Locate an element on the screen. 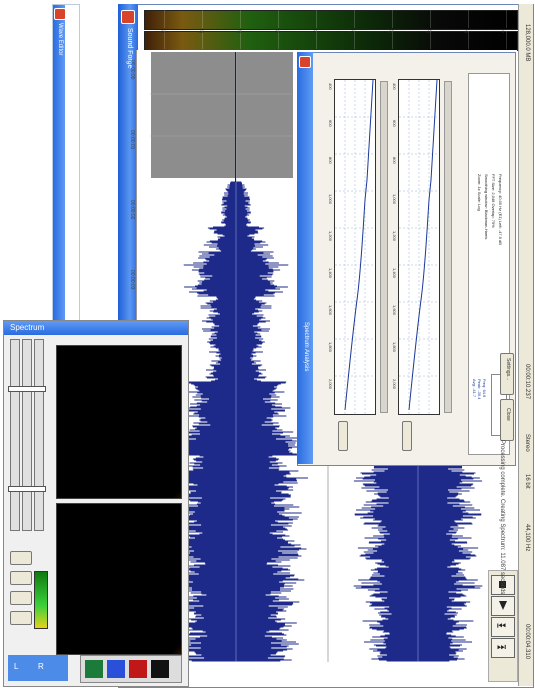  analyzer-channel-strip is located at coordinates (131, 669).